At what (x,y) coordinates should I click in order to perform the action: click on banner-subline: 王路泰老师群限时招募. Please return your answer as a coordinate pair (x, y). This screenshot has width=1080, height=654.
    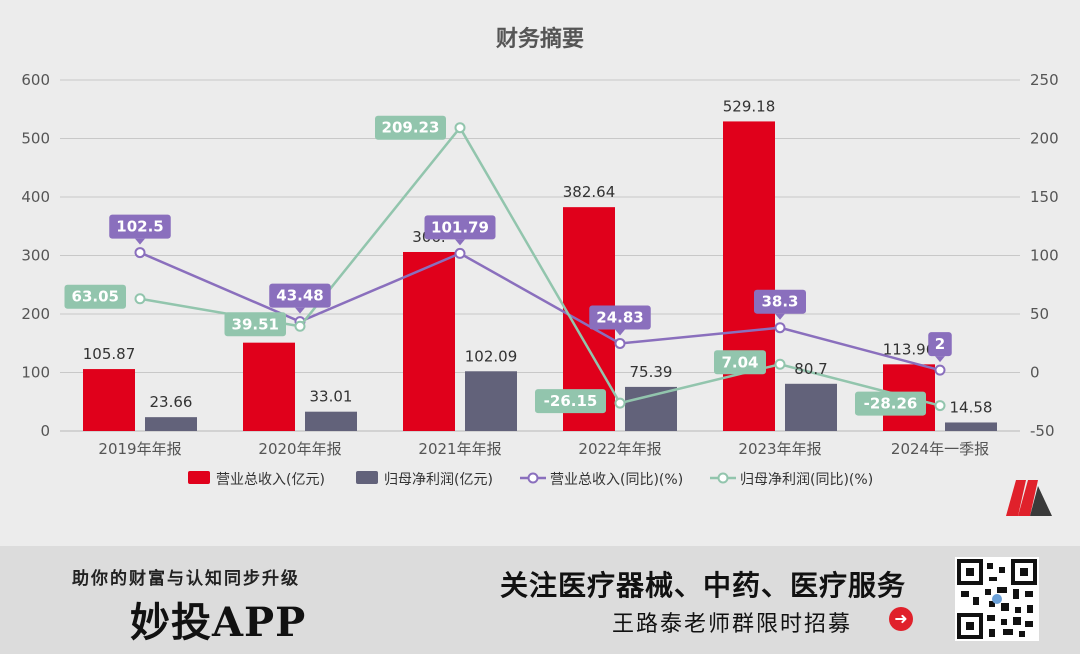
    Looking at the image, I should click on (732, 624).